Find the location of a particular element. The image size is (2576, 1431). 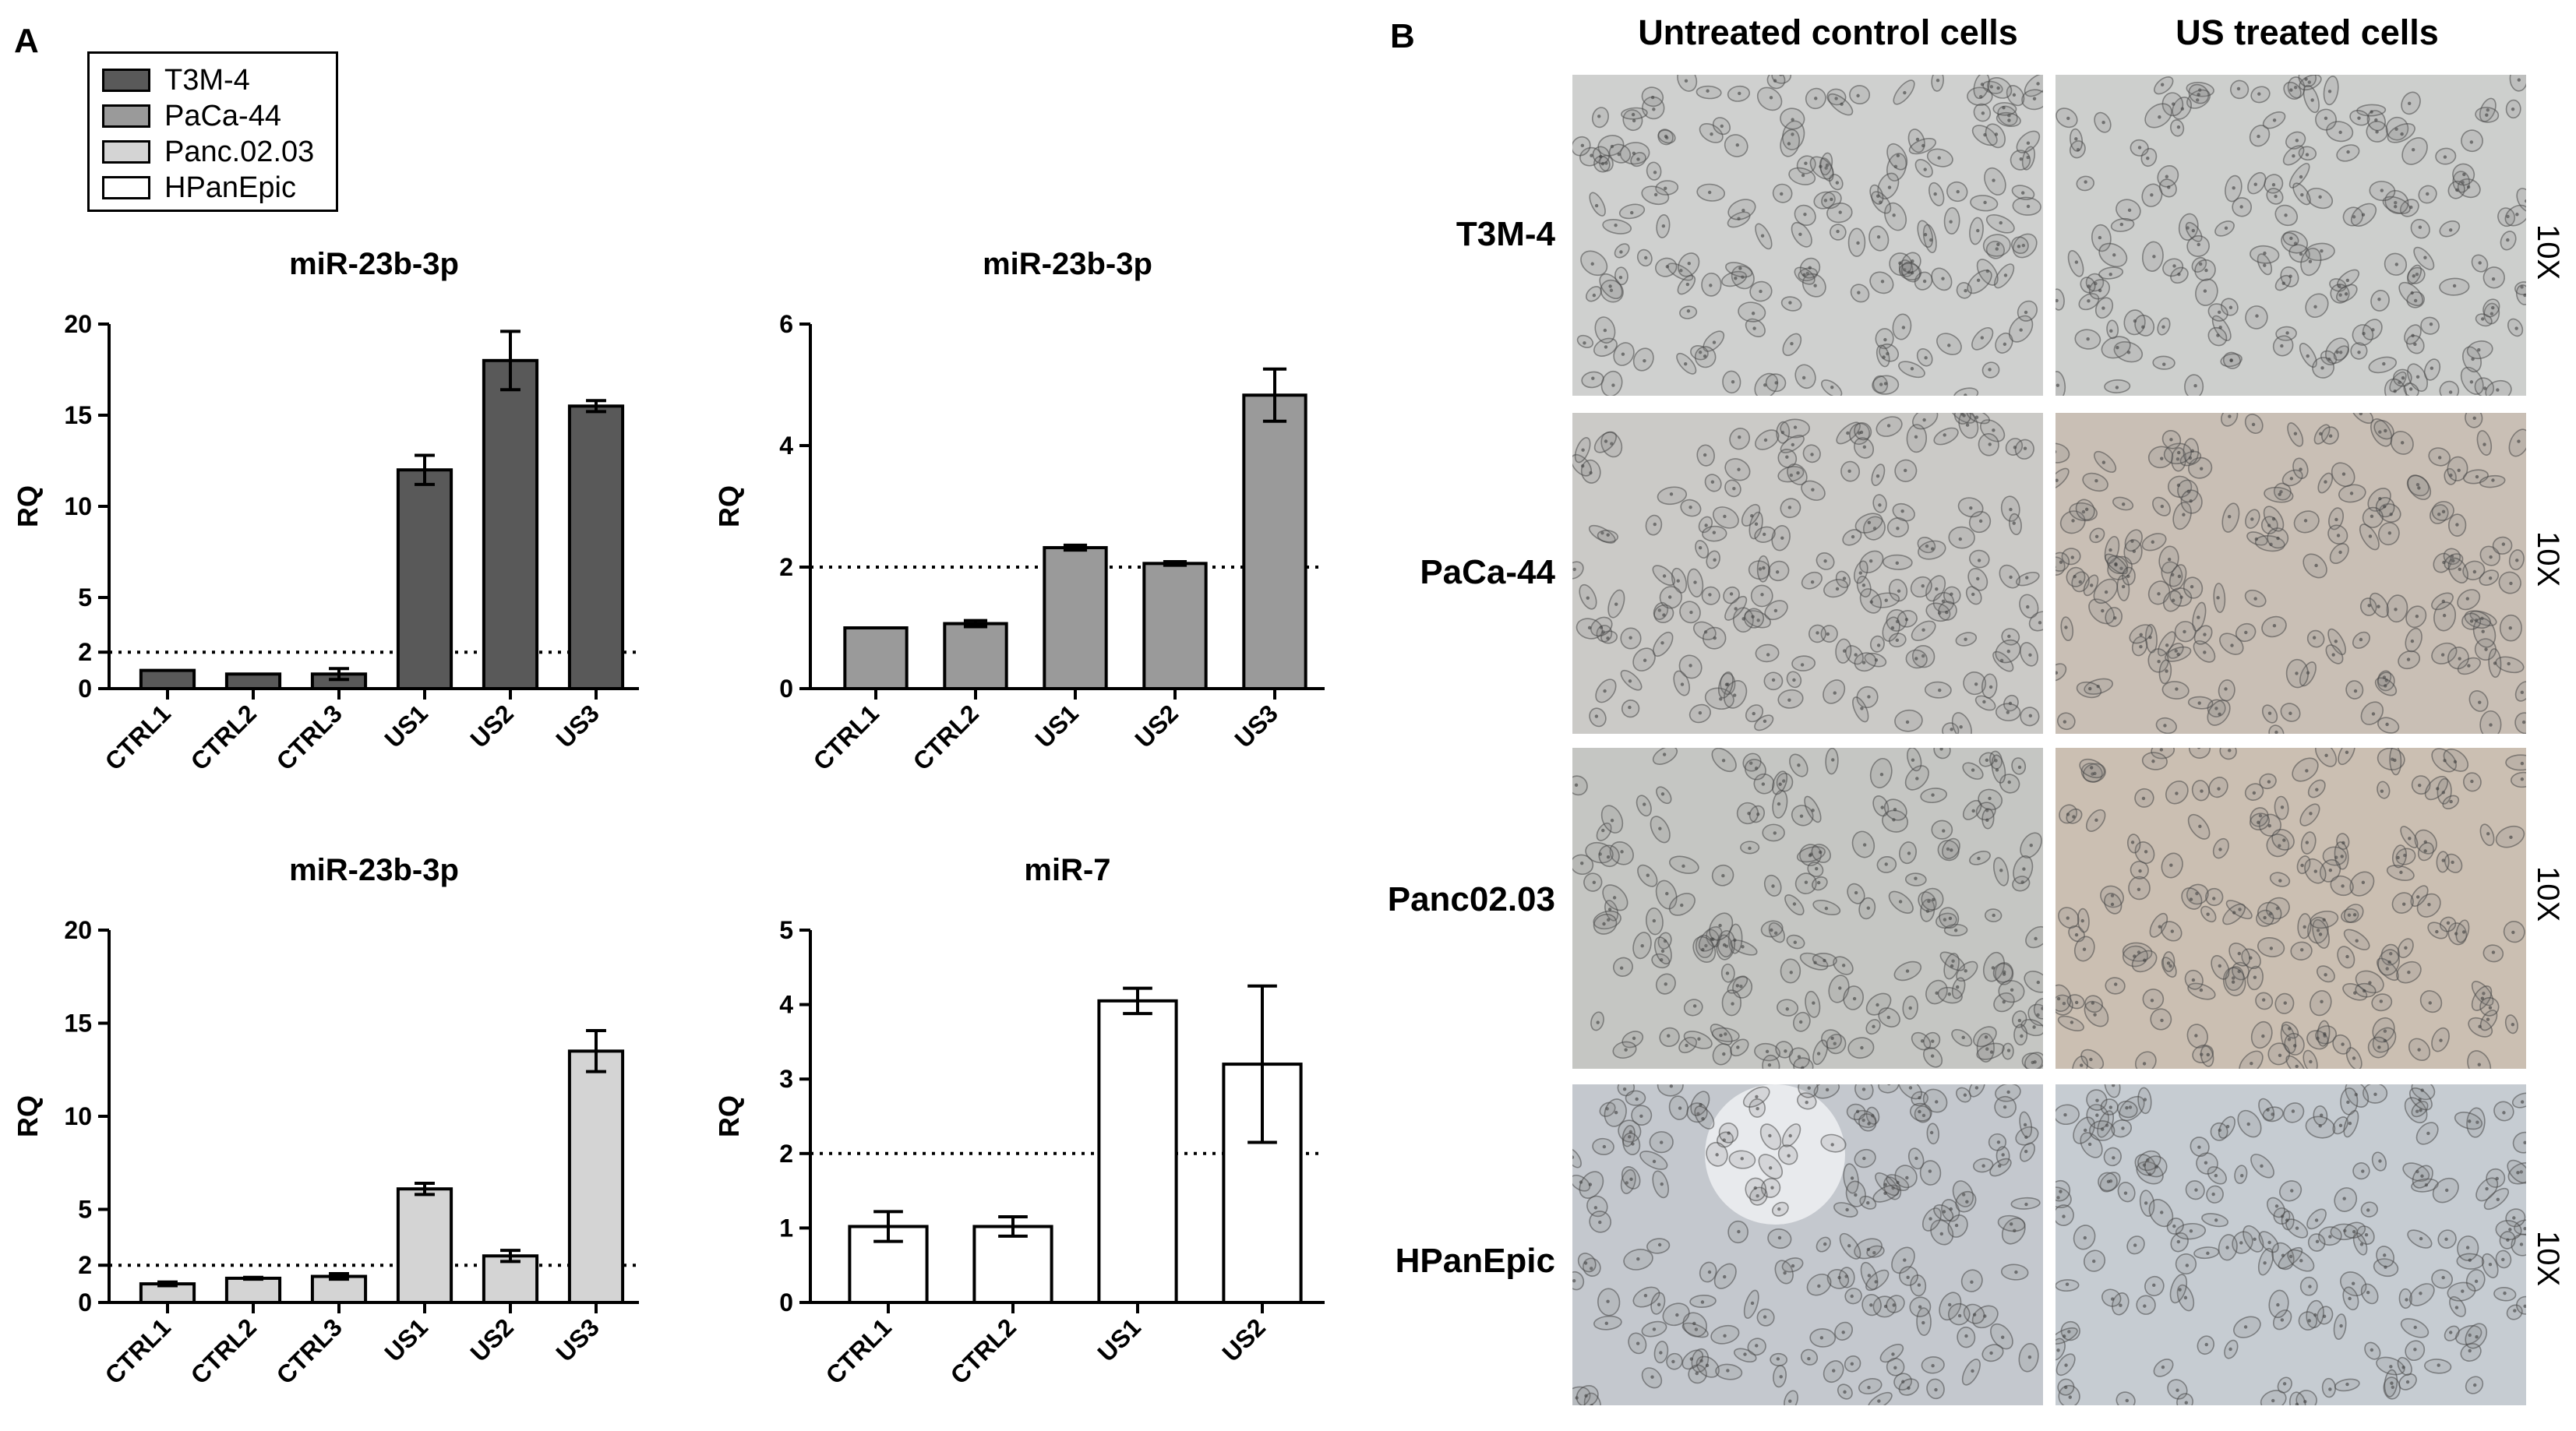

bright-spot is located at coordinates (1775, 1154).